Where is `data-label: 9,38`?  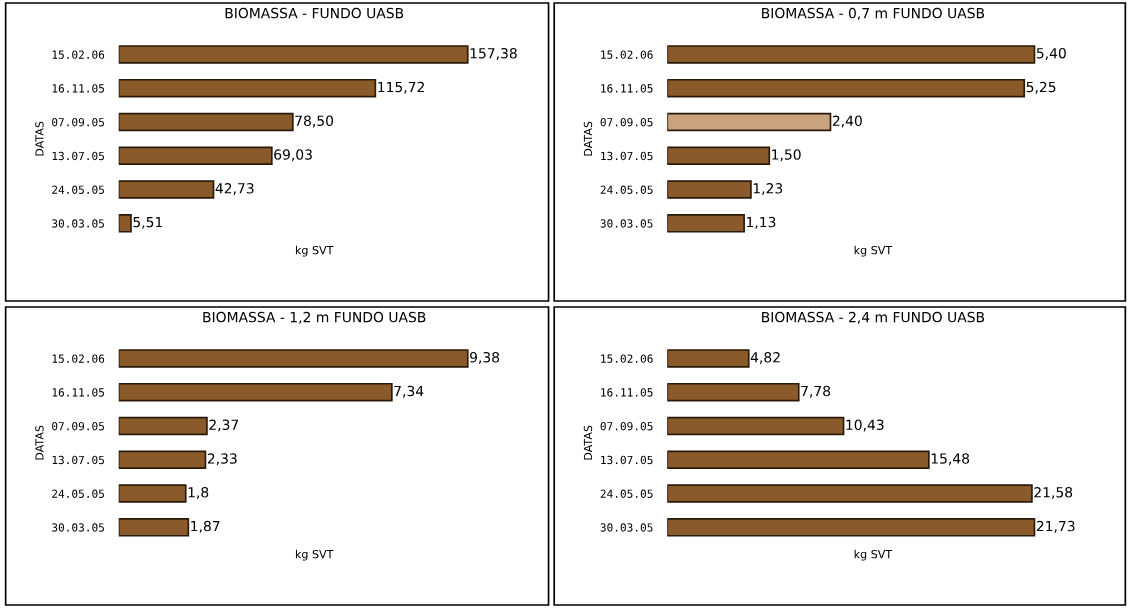
data-label: 9,38 is located at coordinates (485, 357).